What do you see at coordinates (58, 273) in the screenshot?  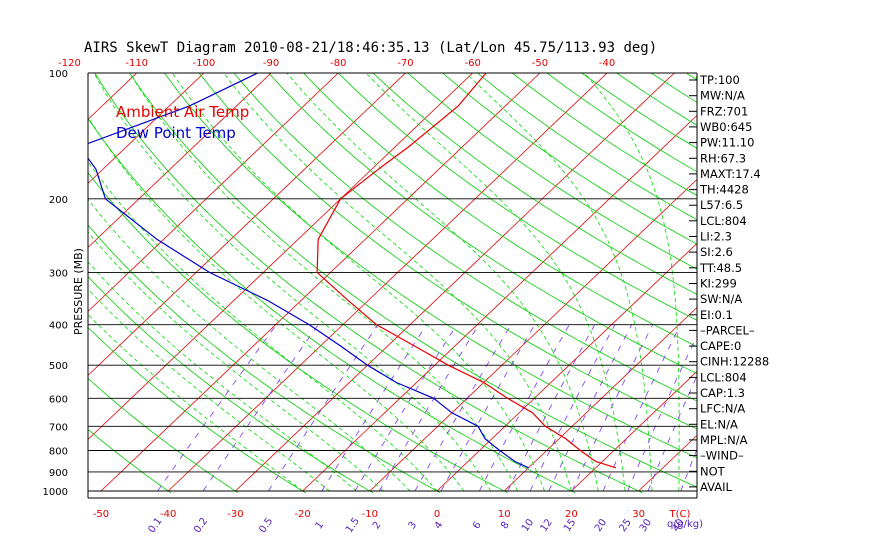 I see `pressure-tick-label: 300` at bounding box center [58, 273].